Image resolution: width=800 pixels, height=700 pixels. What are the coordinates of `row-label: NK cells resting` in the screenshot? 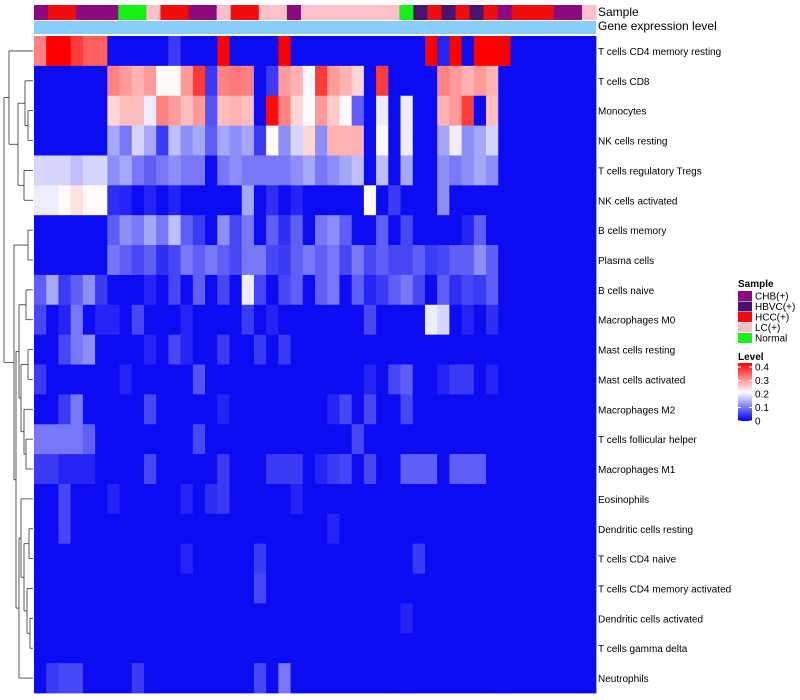 It's located at (632, 142).